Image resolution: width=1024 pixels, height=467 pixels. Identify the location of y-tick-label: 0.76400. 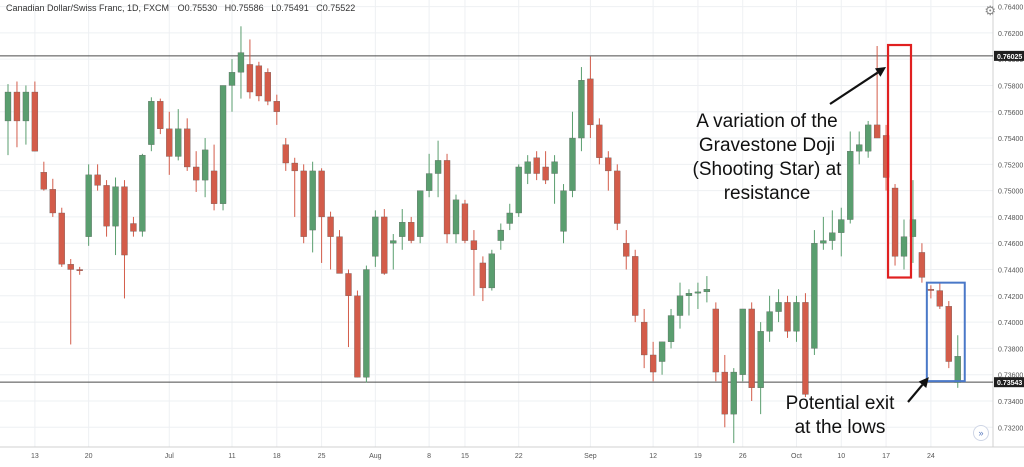
(1010, 8).